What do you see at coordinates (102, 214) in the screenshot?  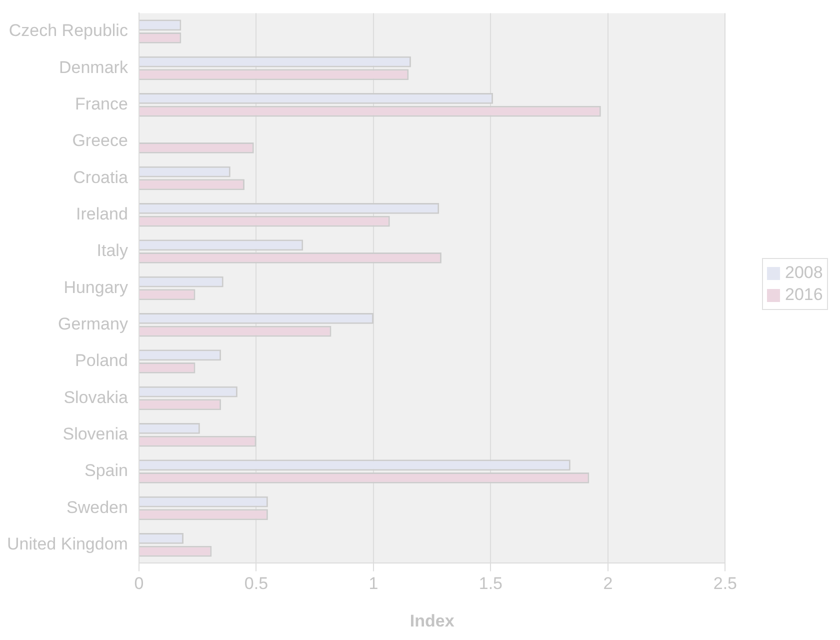 I see `y-tick-label: Ireland` at bounding box center [102, 214].